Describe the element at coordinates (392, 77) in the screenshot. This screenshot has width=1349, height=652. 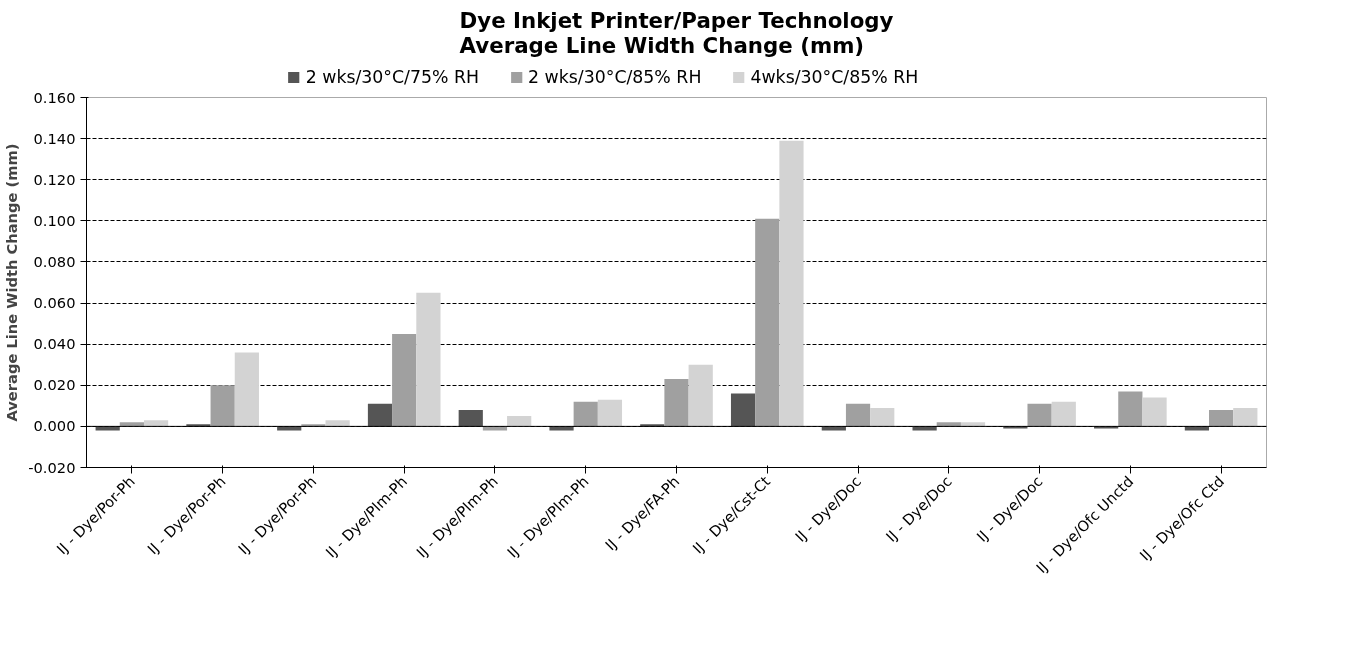
I see `legend-label: 2 wks/30°C/75% RH` at that location.